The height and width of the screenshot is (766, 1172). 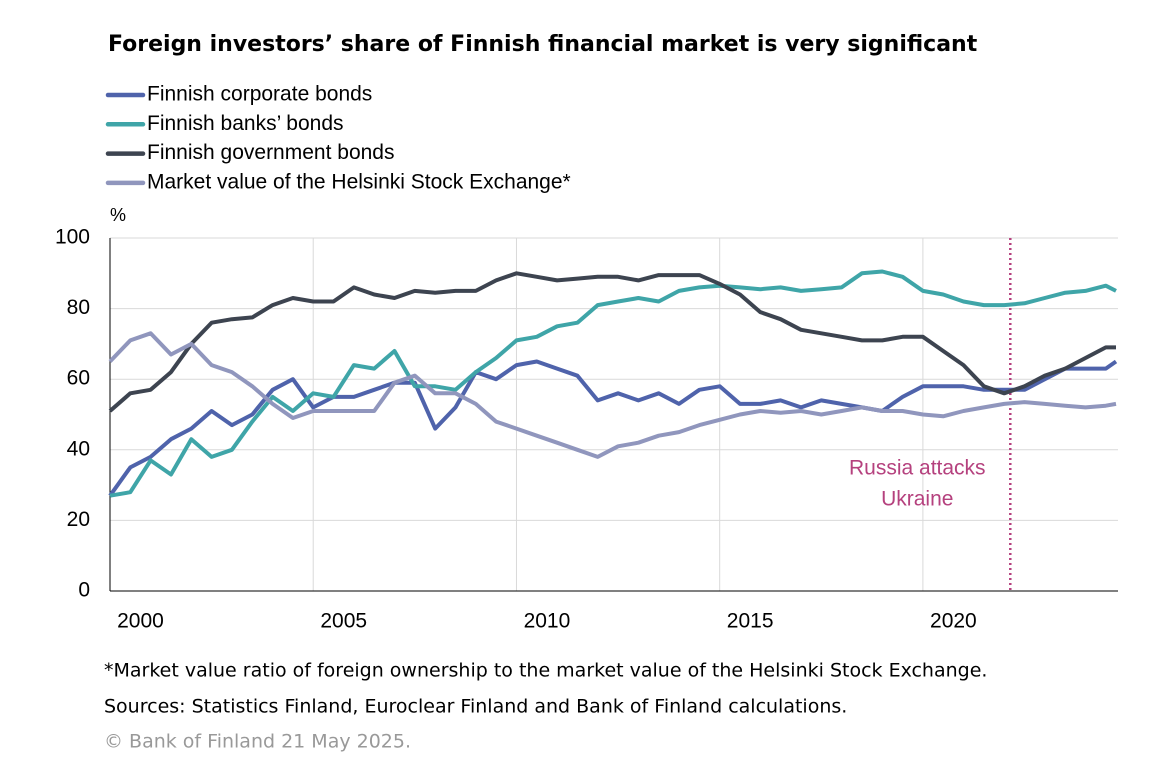 What do you see at coordinates (78, 448) in the screenshot?
I see `y-tick-label: 40` at bounding box center [78, 448].